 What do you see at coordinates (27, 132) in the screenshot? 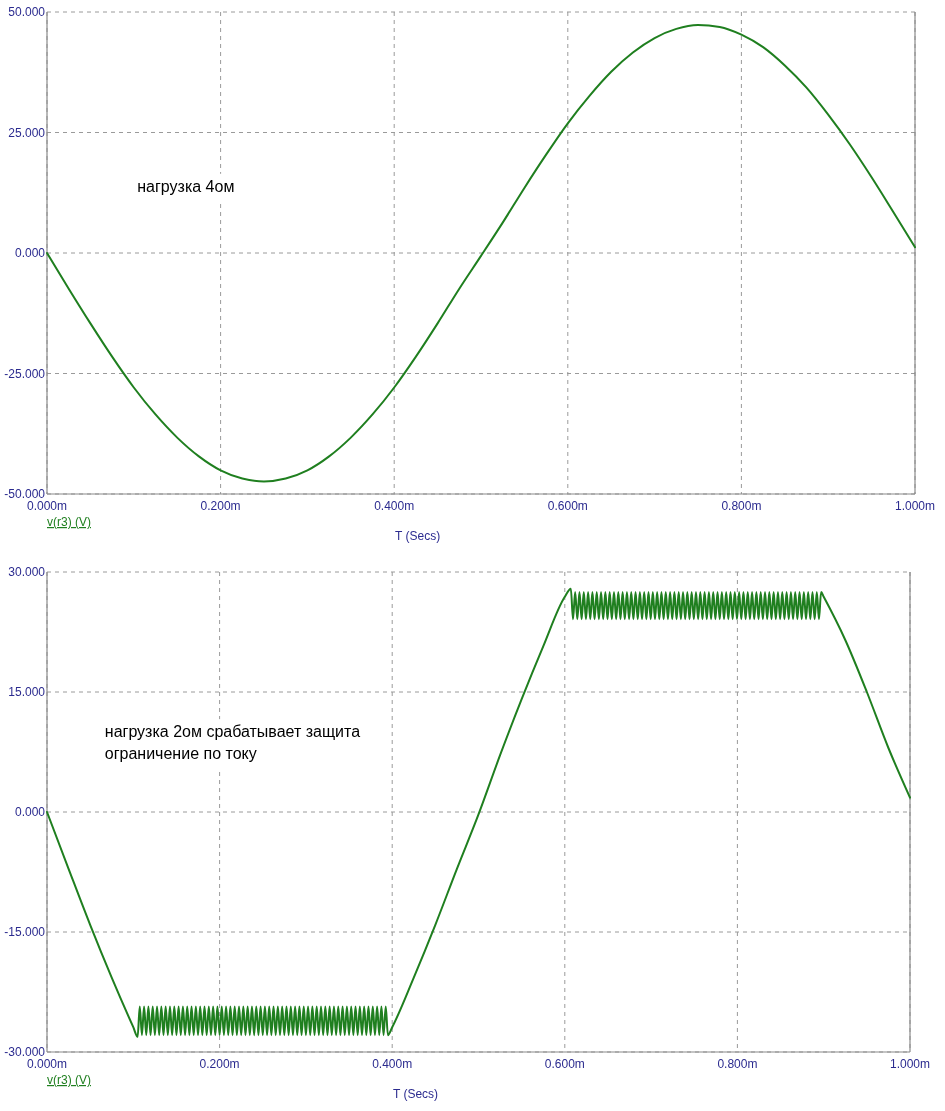
I see `y-tick-label: 25.000` at bounding box center [27, 132].